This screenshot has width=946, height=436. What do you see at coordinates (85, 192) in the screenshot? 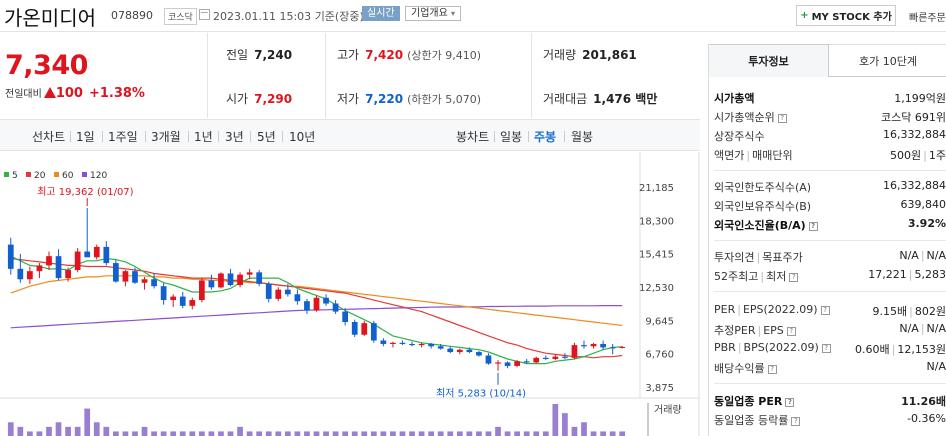
I see `high-annotation: 최고 19,362 (01/07)` at bounding box center [85, 192].